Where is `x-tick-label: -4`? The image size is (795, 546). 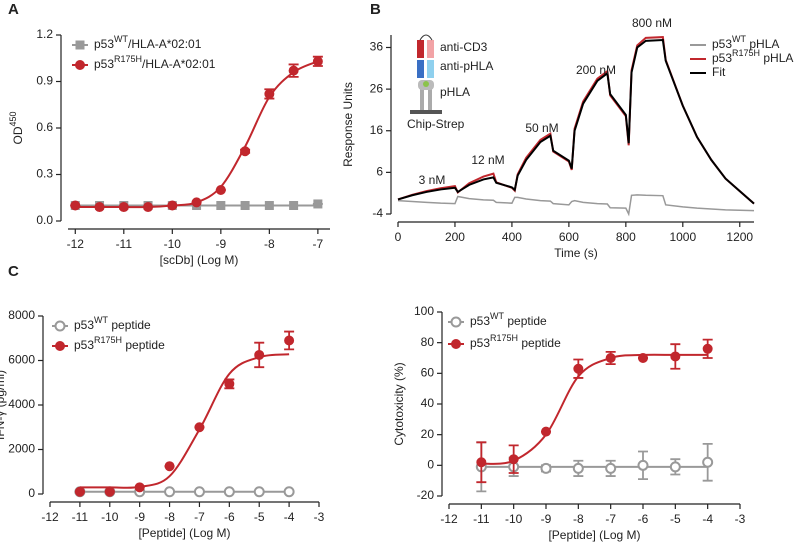
x-tick-label: -4 is located at coordinates (289, 517).